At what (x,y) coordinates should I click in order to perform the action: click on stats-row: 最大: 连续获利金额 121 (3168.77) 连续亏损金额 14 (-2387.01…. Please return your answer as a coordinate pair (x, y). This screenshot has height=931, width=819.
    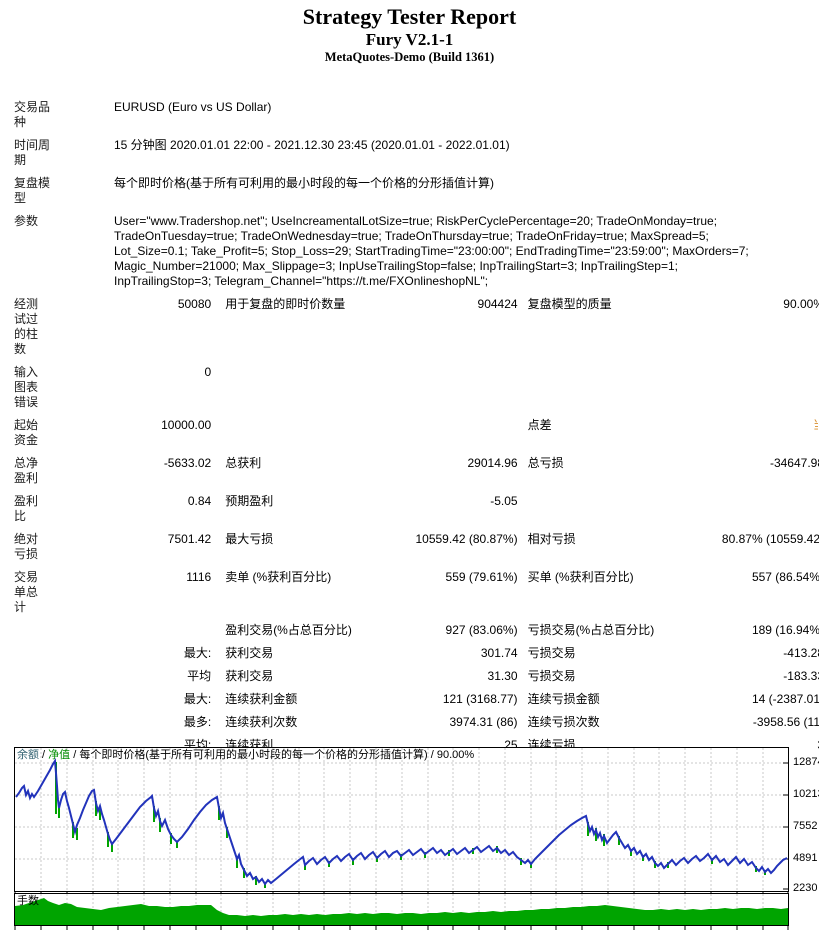
    Looking at the image, I should click on (416, 699).